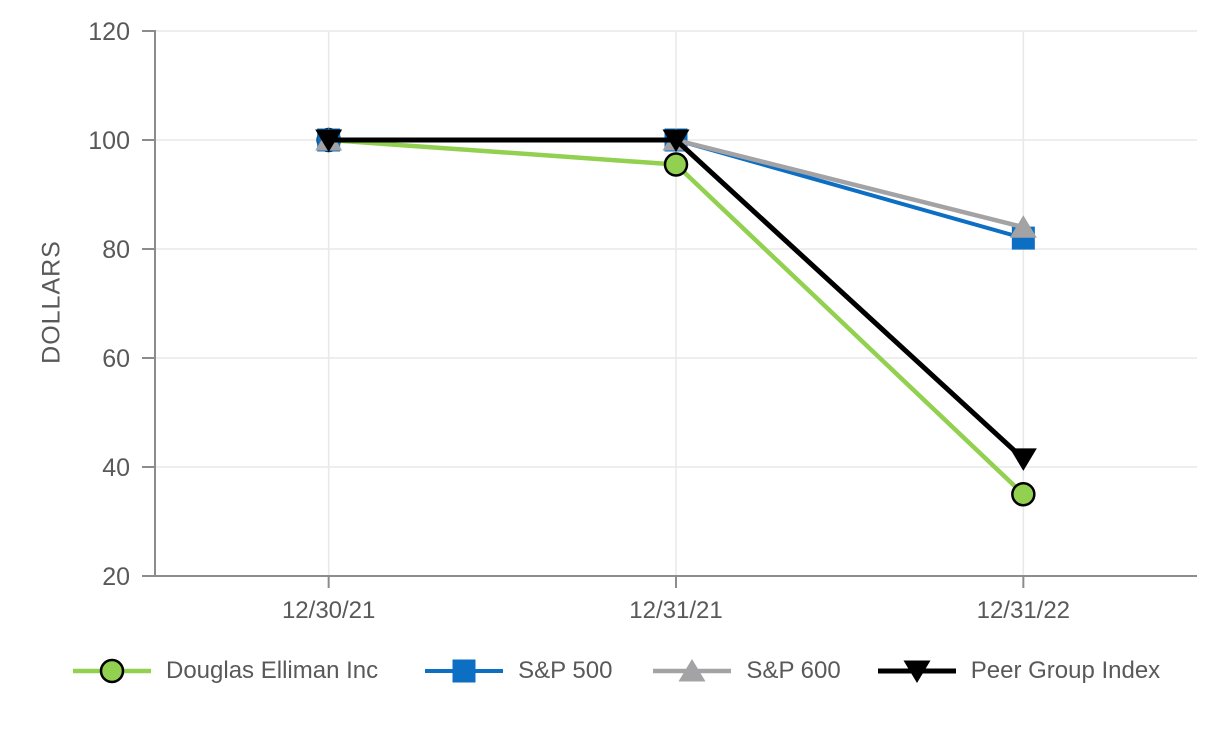 The width and height of the screenshot is (1226, 732). What do you see at coordinates (116, 468) in the screenshot?
I see `y-tick-label: 40` at bounding box center [116, 468].